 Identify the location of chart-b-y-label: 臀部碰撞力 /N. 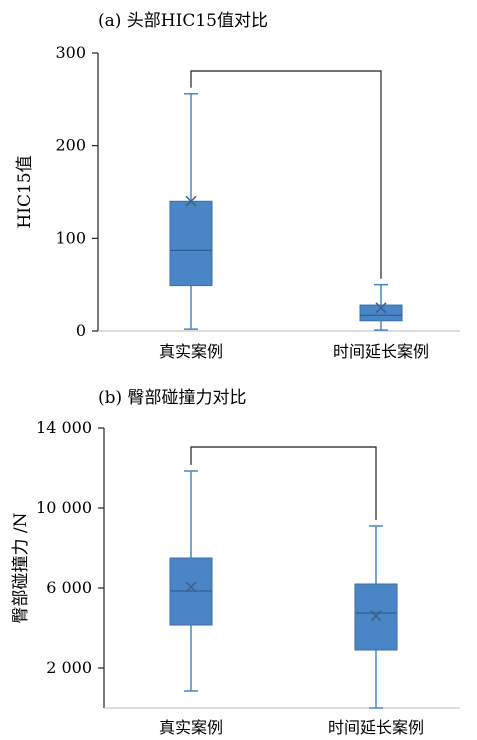
(21, 567).